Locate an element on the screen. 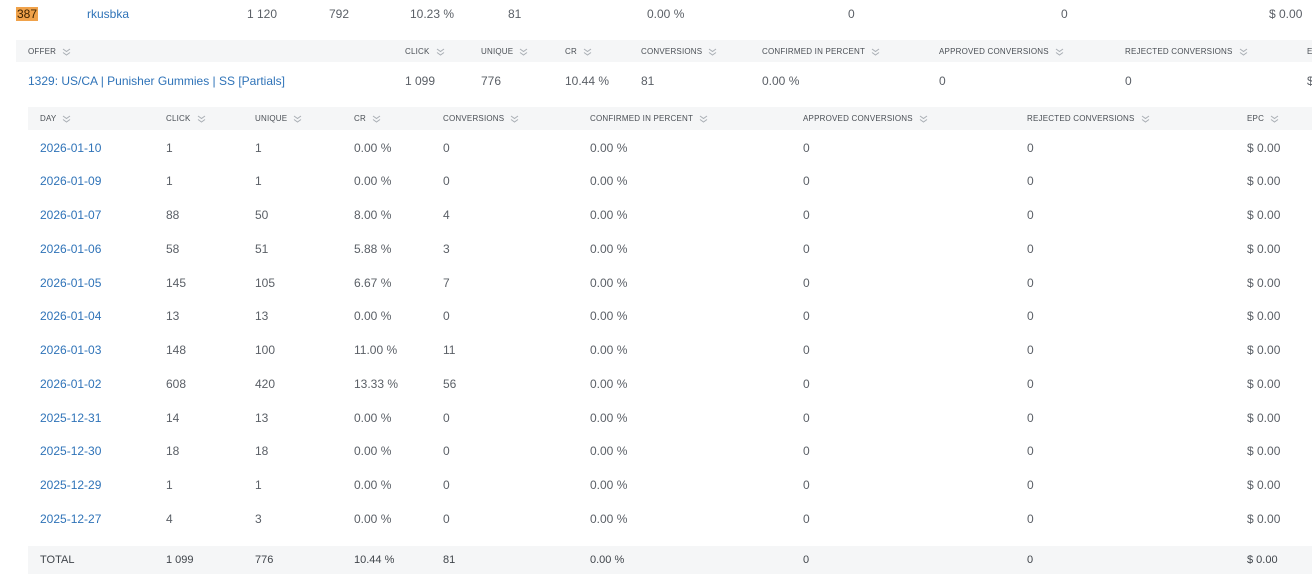  offer-header-offer: OFFER is located at coordinates (49, 51).